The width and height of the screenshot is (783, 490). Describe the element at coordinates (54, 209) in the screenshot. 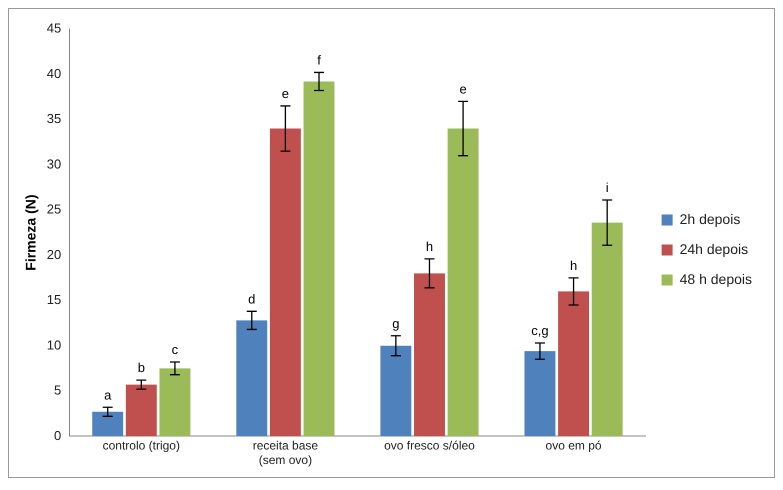

I see `y-tick-label: 25` at that location.